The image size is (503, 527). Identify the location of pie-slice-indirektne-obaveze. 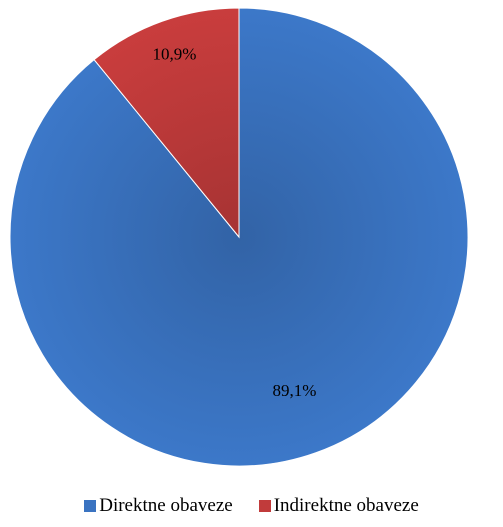
(166, 123).